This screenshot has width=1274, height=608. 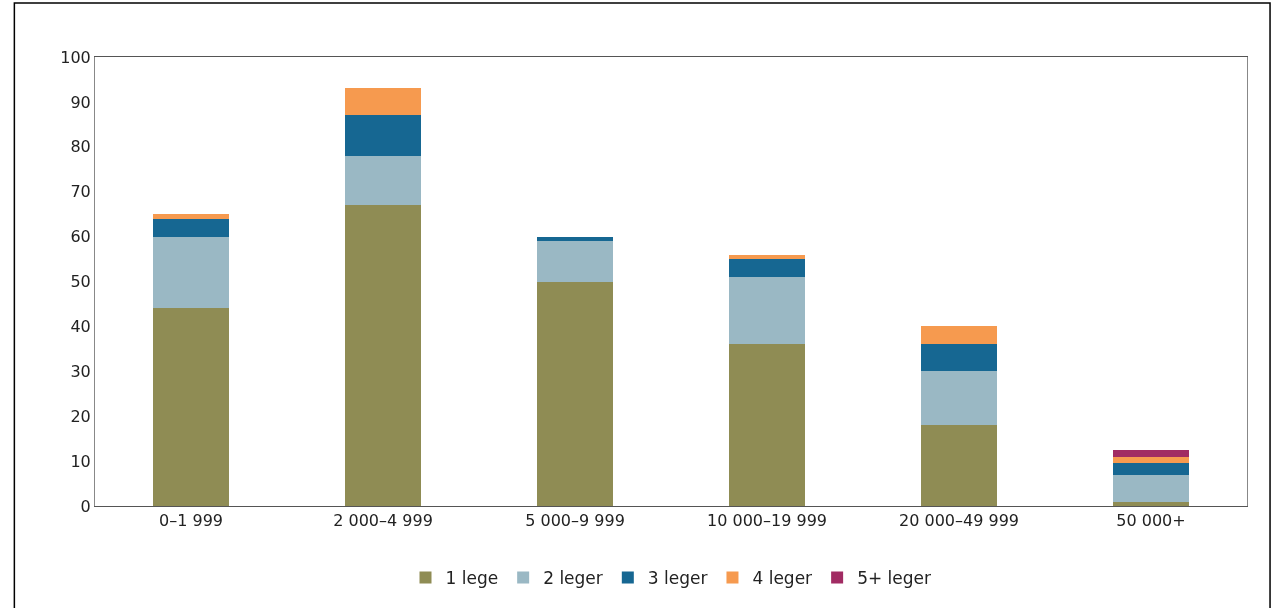 What do you see at coordinates (80, 237) in the screenshot?
I see `y-tick-label: 60` at bounding box center [80, 237].